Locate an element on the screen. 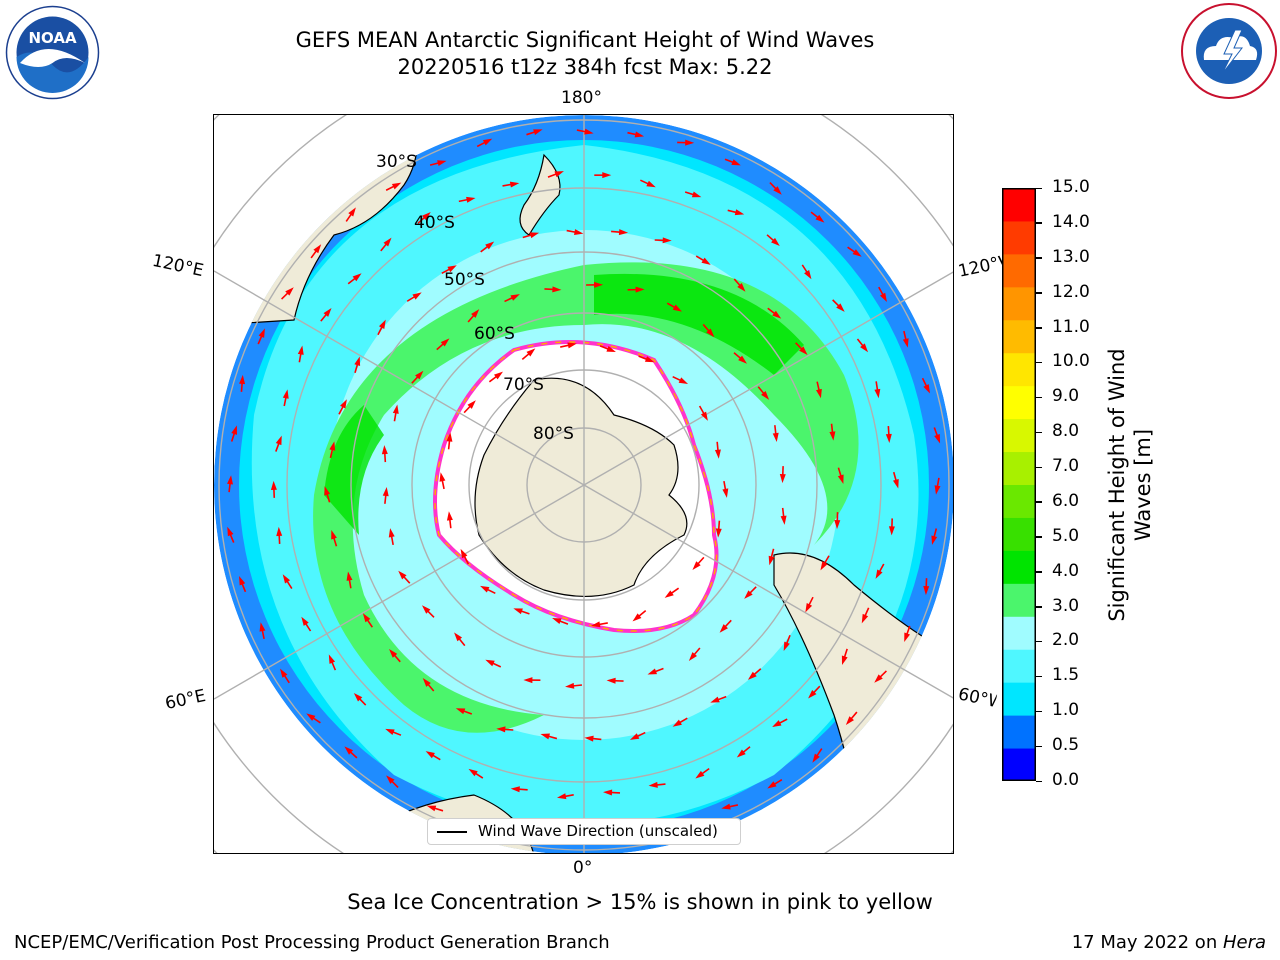 This screenshot has height=960, width=1280. colorbar-tick-label: 14.0 is located at coordinates (1071, 221).